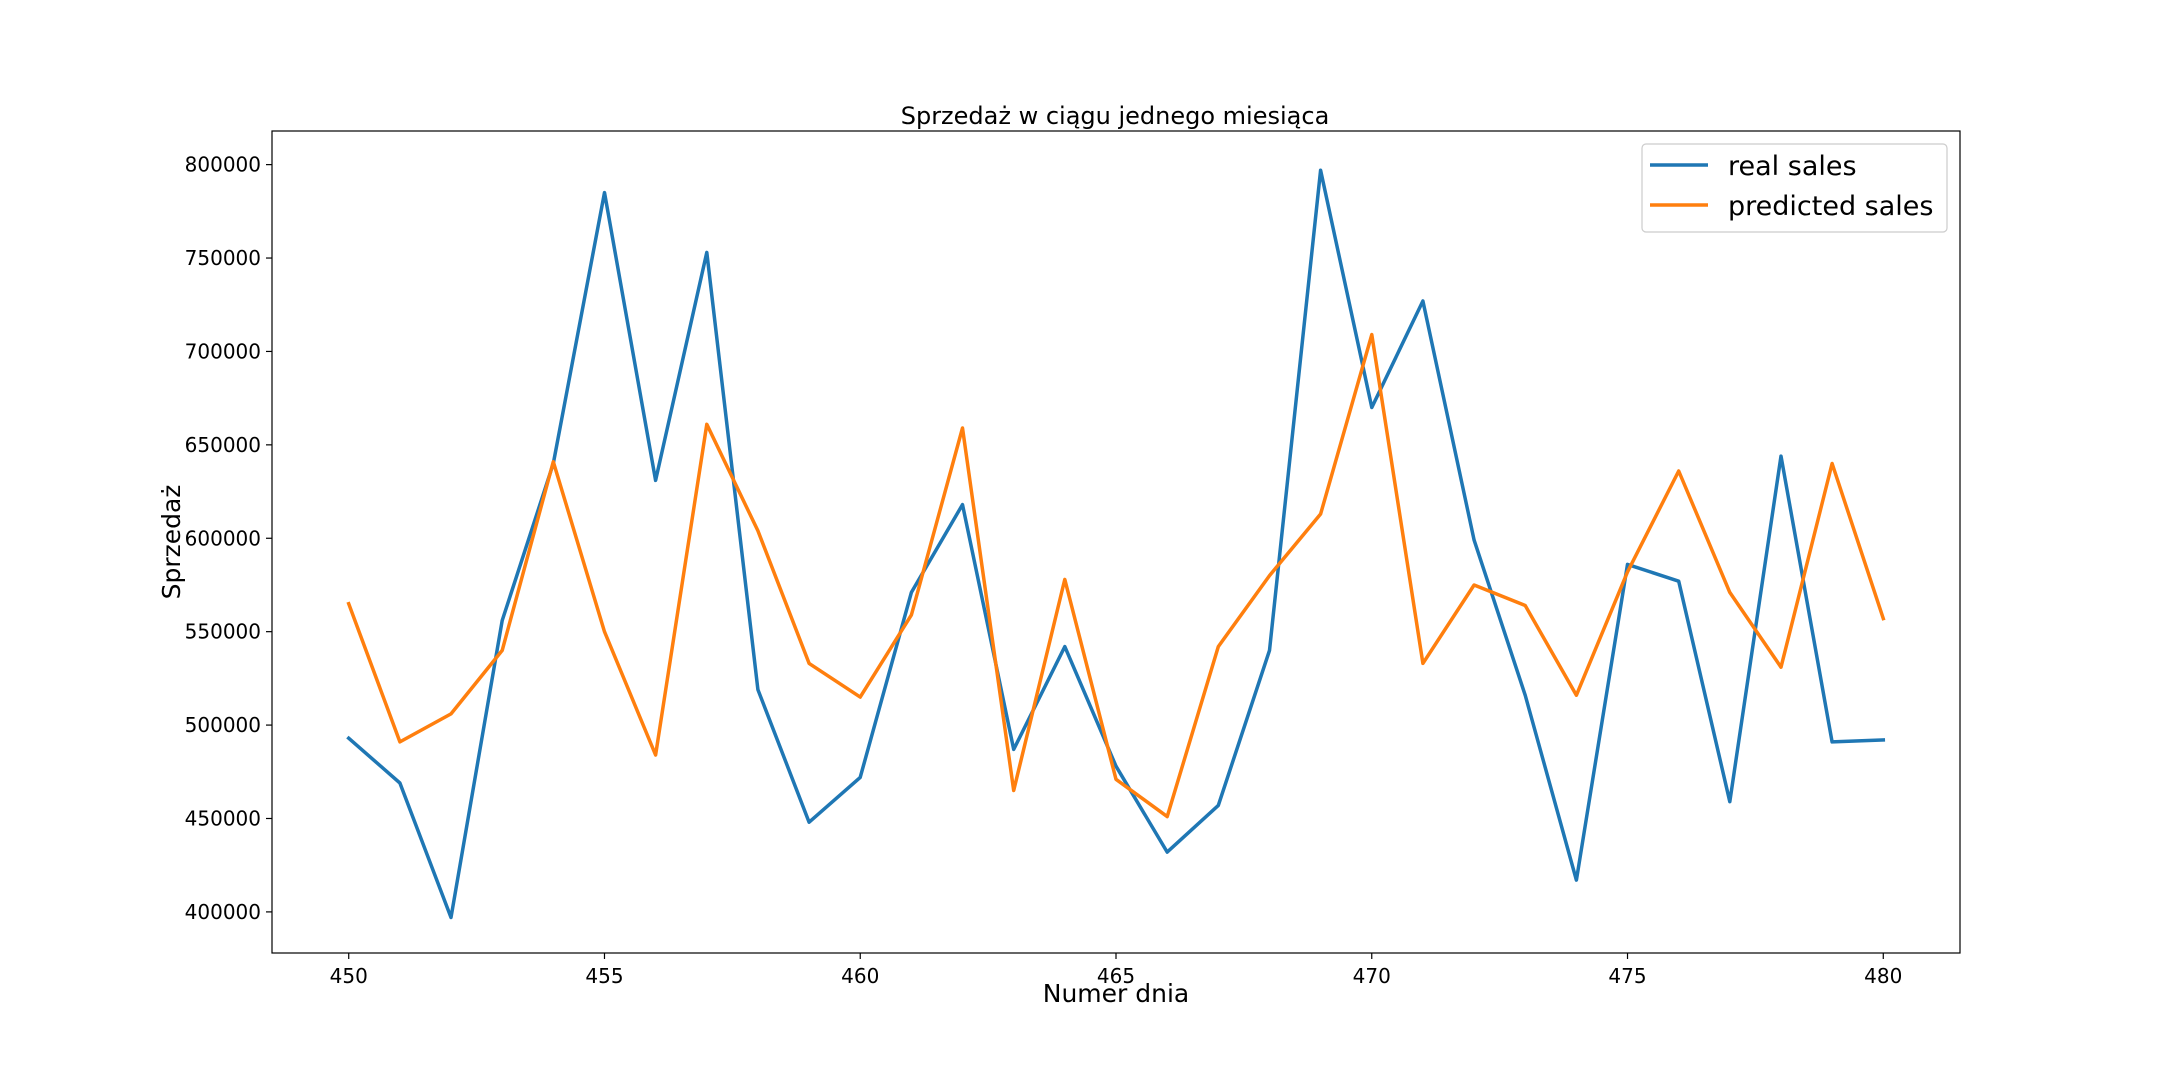 This screenshot has width=2160, height=1080. I want to click on y-tick-label: 450000, so click(223, 818).